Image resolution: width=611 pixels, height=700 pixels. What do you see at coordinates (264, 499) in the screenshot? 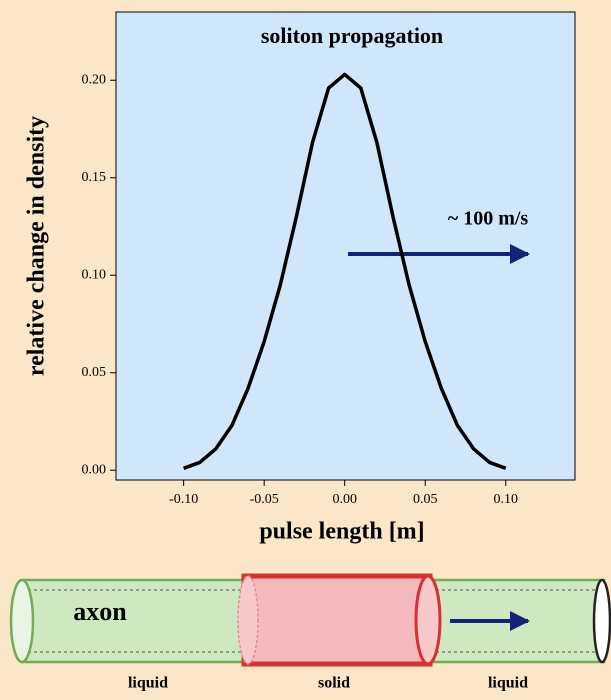
I see `x-tick-label: -0.05` at bounding box center [264, 499].